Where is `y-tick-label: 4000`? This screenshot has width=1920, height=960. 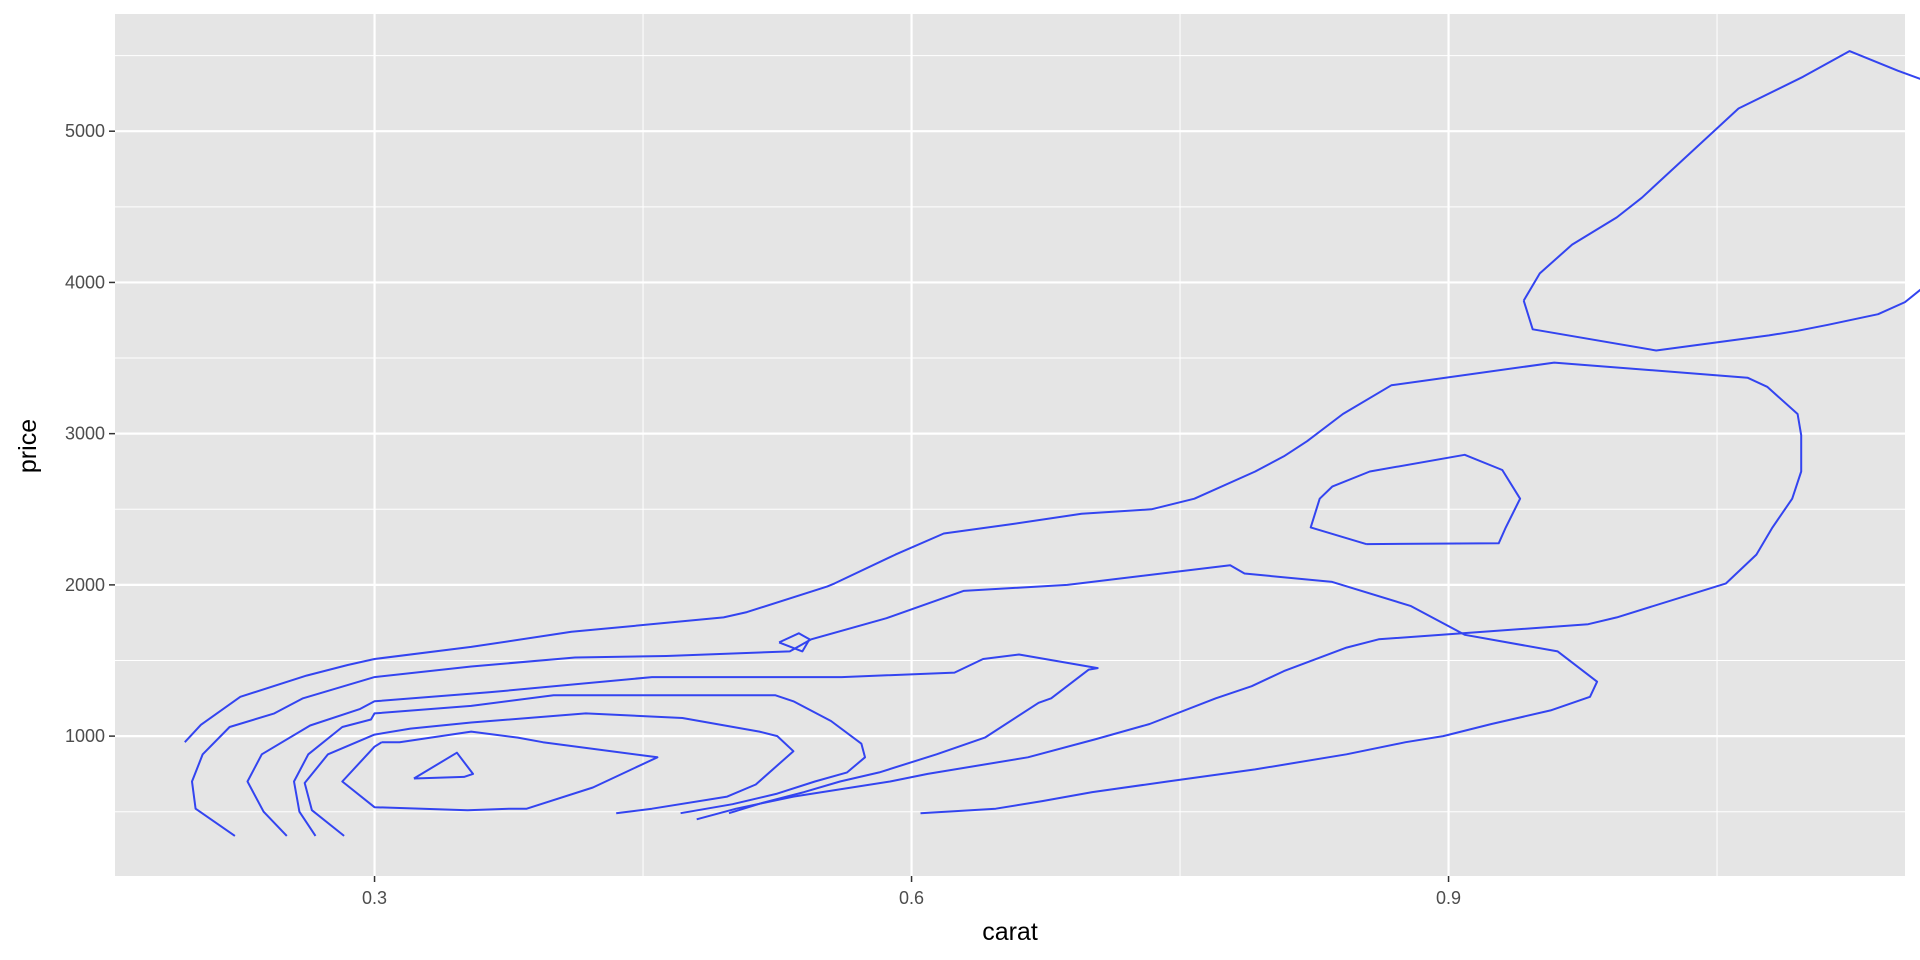
y-tick-label: 4000 is located at coordinates (85, 282).